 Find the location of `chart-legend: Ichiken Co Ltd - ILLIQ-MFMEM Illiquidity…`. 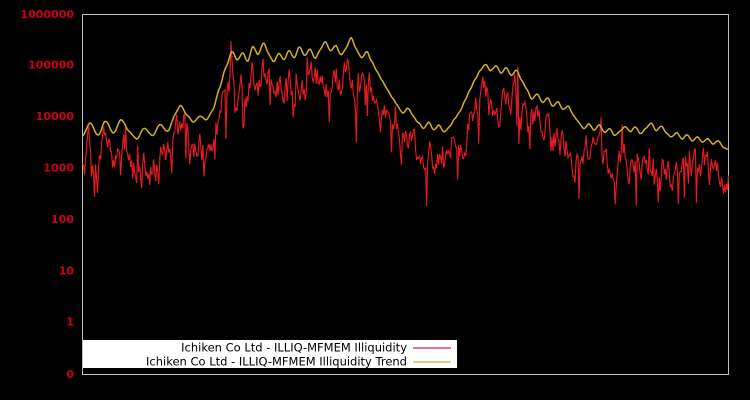

chart-legend: Ichiken Co Ltd - ILLIQ-MFMEM Illiquidity… is located at coordinates (270, 354).